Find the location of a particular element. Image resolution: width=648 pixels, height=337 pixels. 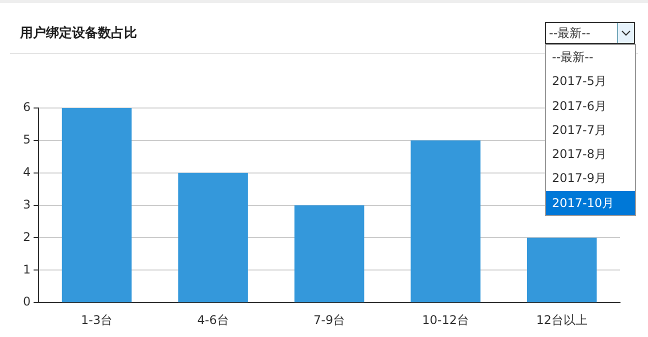

text: --最新-- is located at coordinates (573, 57).